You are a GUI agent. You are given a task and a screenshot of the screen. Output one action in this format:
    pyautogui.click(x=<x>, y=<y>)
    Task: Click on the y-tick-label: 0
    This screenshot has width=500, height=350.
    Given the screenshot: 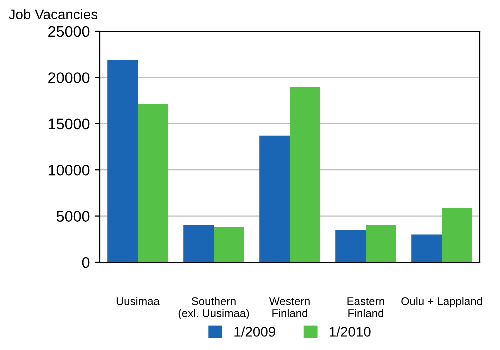 What is the action you would take?
    pyautogui.click(x=86, y=262)
    